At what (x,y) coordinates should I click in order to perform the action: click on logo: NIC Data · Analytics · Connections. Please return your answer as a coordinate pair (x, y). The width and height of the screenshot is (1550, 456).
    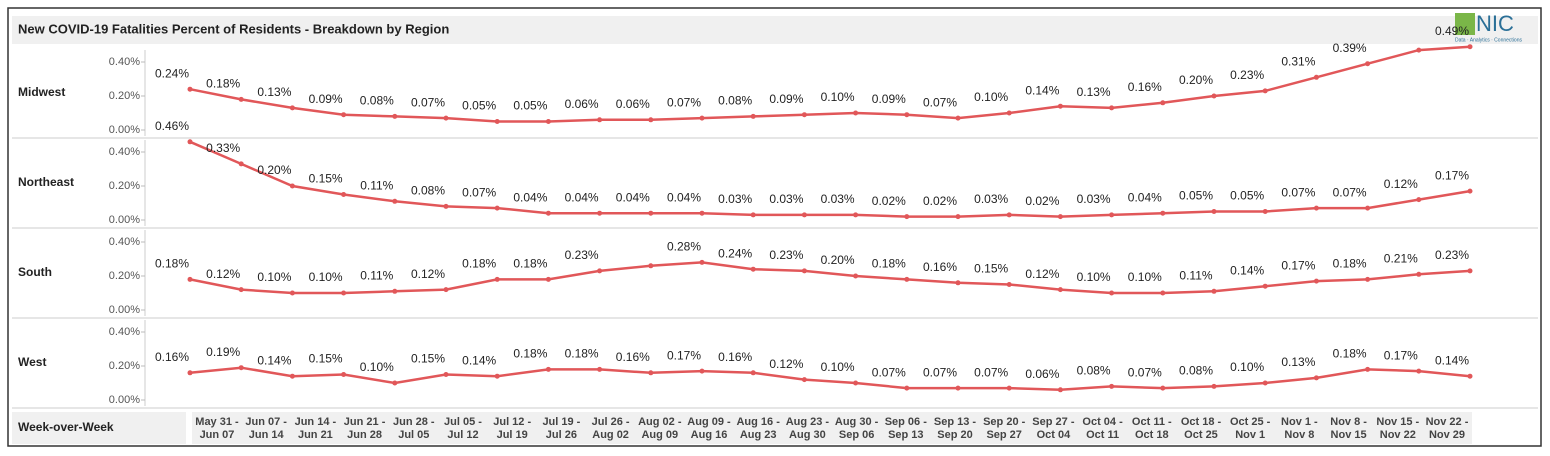
    Looking at the image, I should click on (1488, 27).